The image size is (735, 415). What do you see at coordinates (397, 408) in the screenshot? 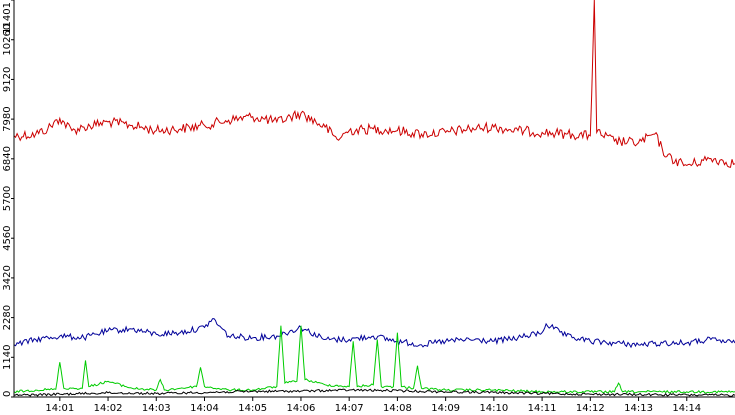
I see `x-tick-label: 14:08` at bounding box center [397, 408].